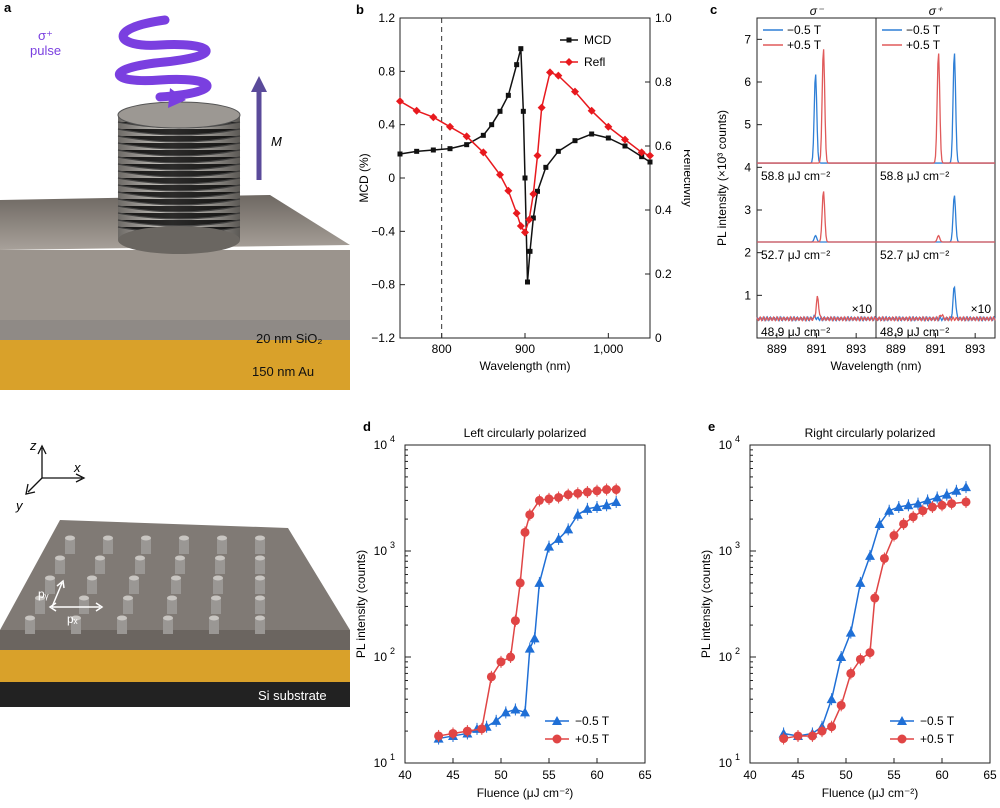 The height and width of the screenshot is (808, 1000). What do you see at coordinates (777, 349) in the screenshot?
I see `x-tick-label: 889` at bounding box center [777, 349].